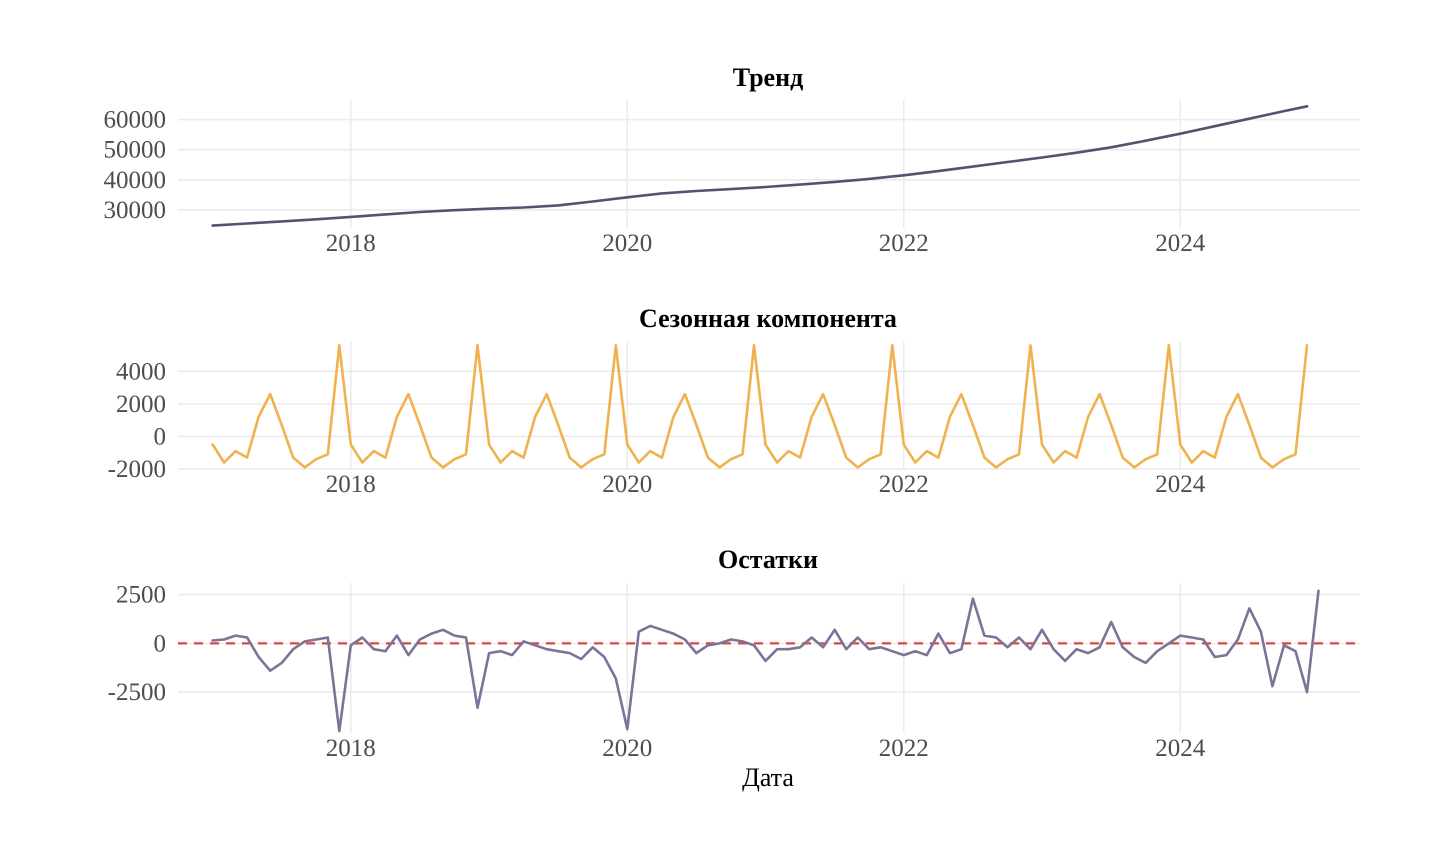  I want to click on y-tick-label: -2000, so click(137, 469).